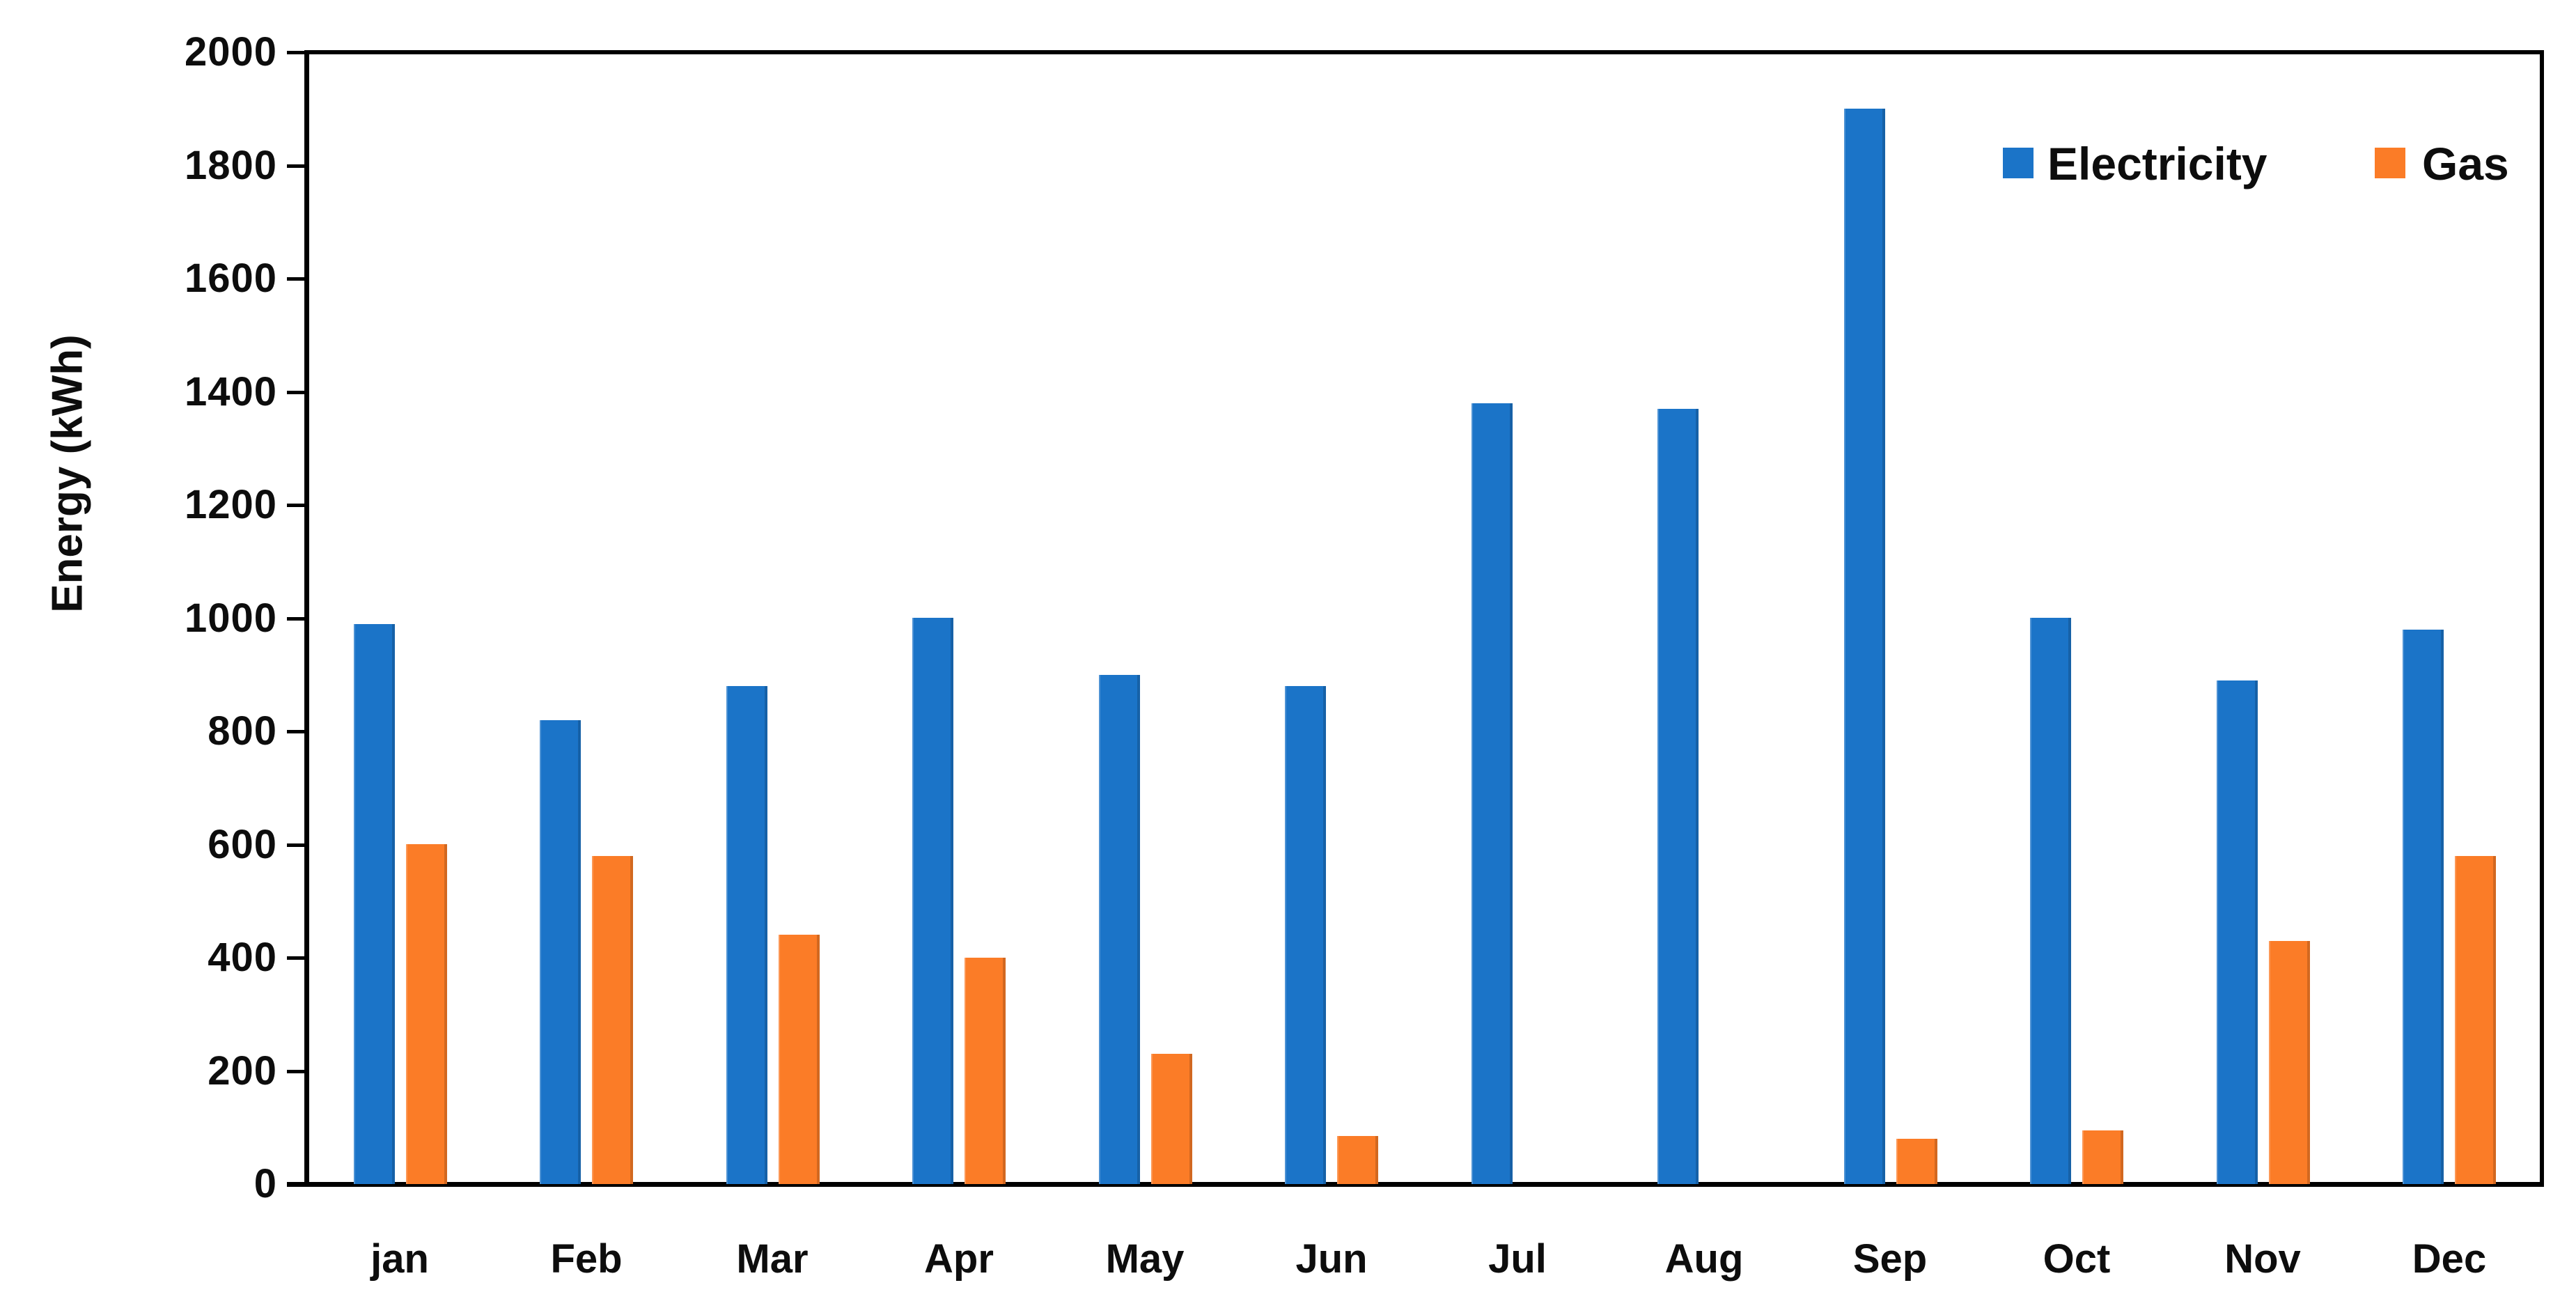  Describe the element at coordinates (1704, 1259) in the screenshot. I see `x-label-aug: Aug` at that location.